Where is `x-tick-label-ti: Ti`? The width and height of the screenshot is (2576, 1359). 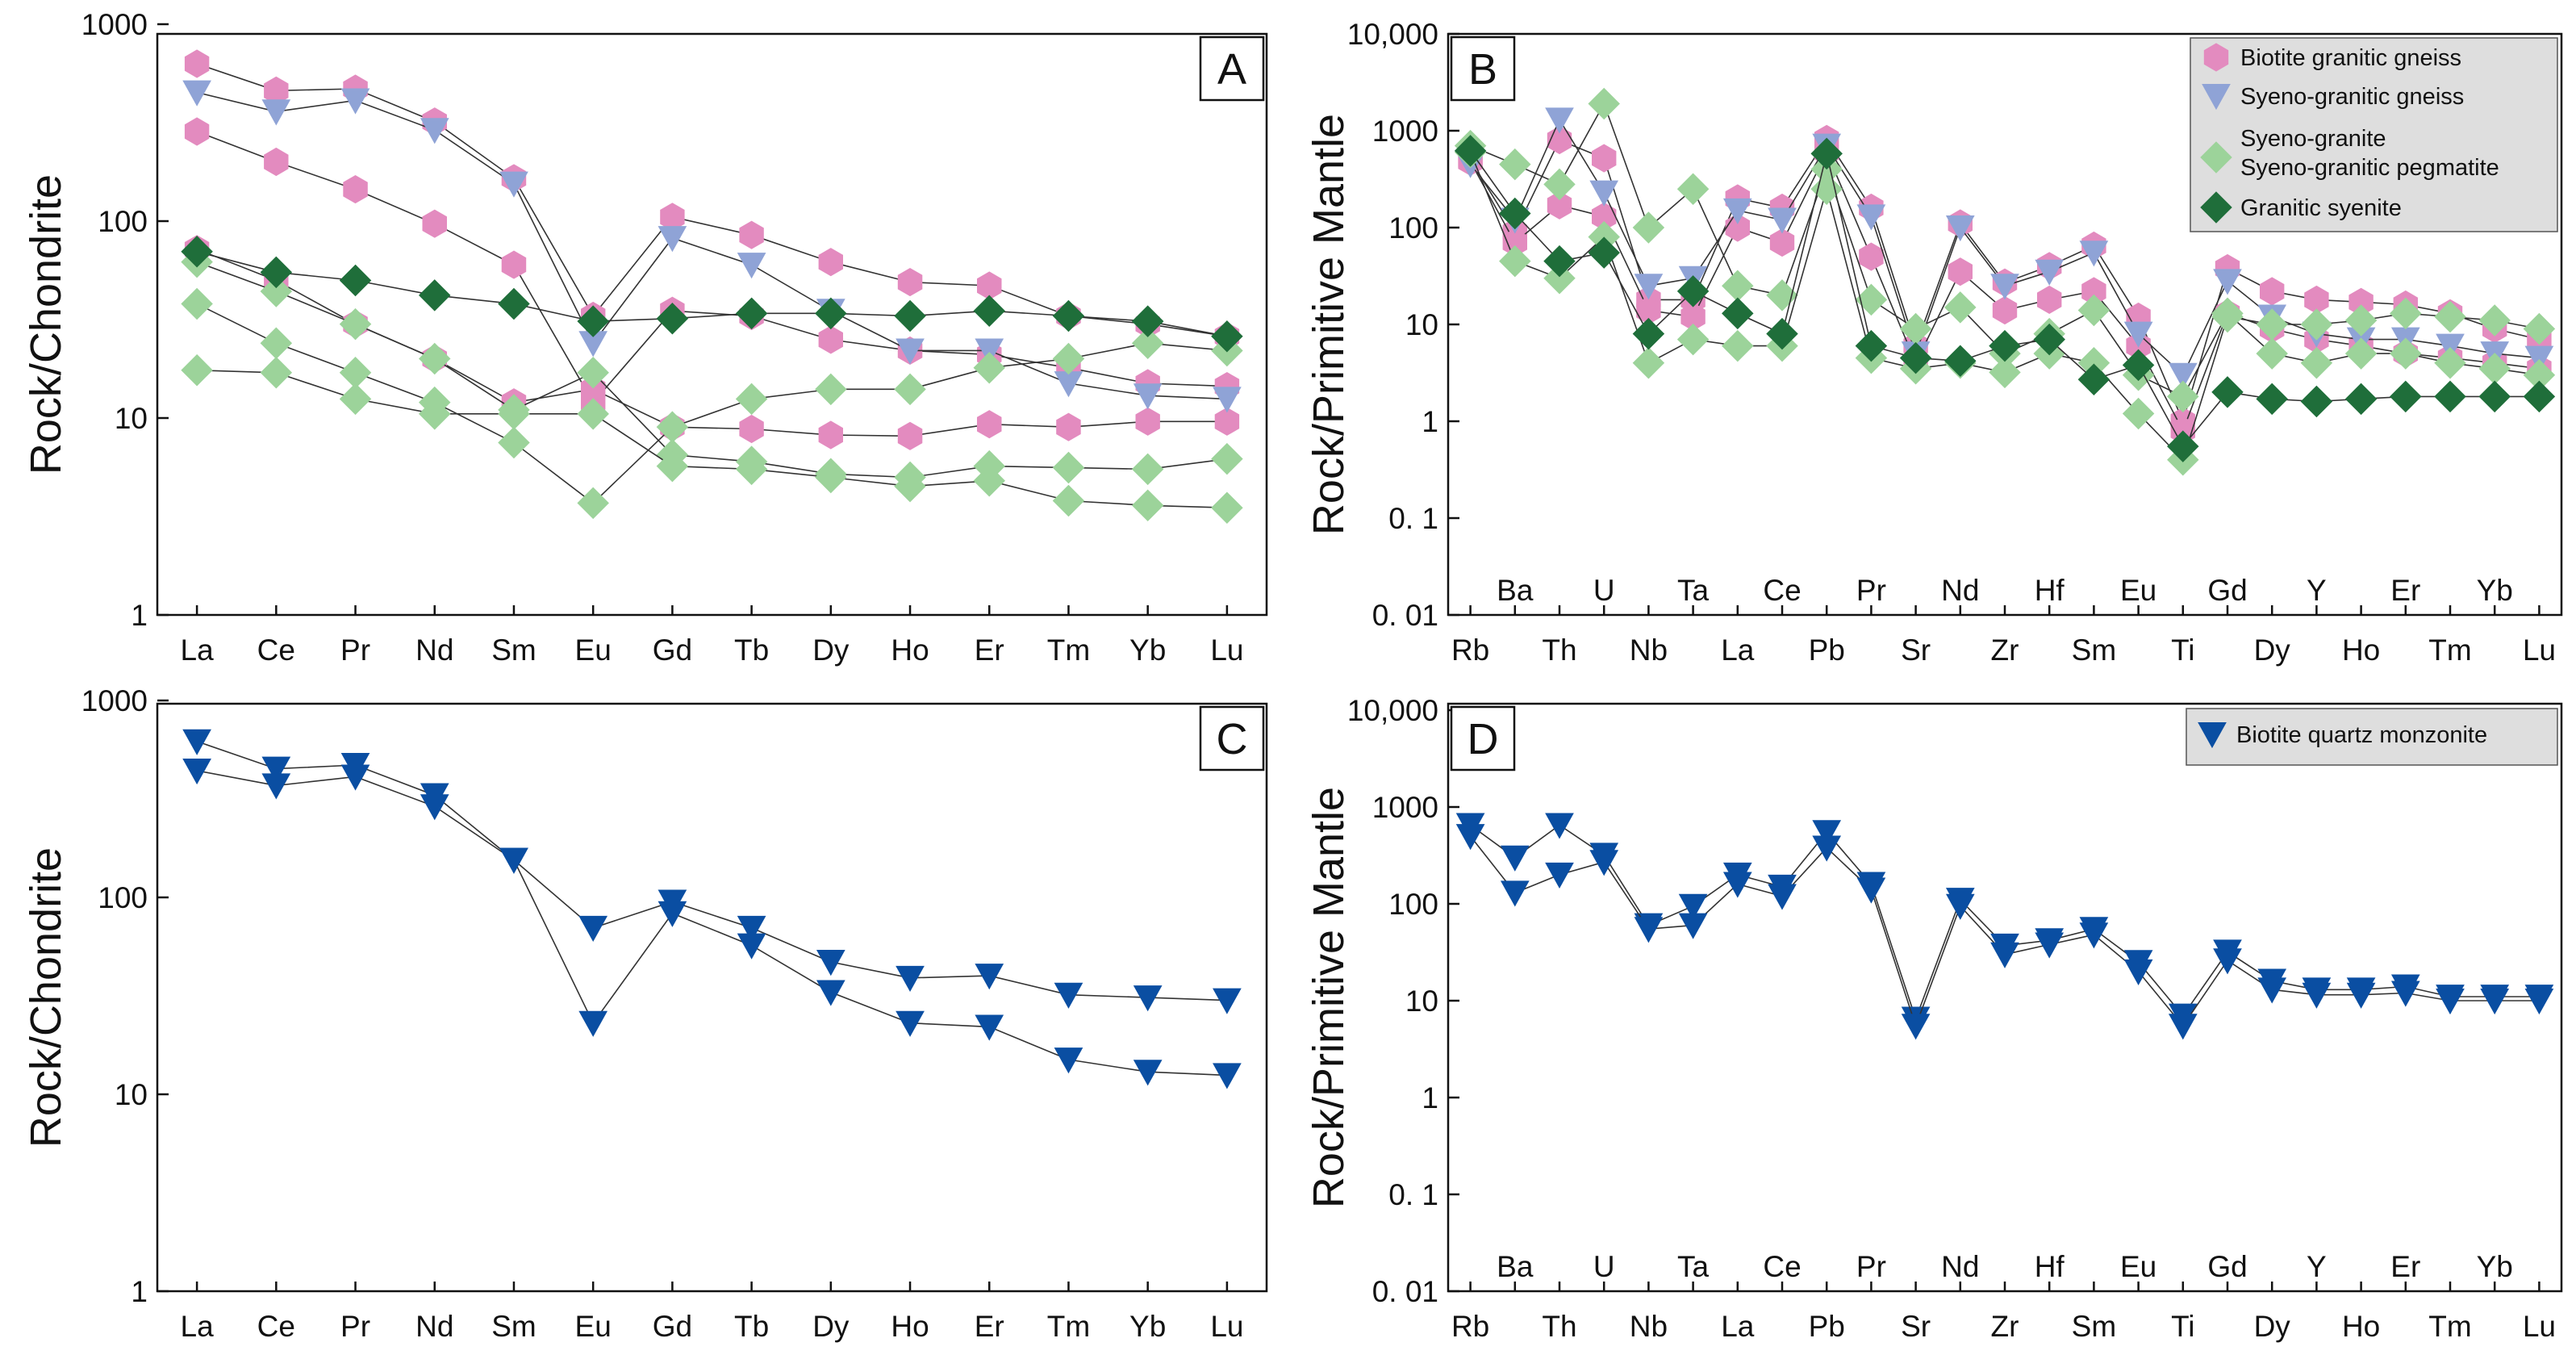
x-tick-label-ti: Ti is located at coordinates (2182, 650).